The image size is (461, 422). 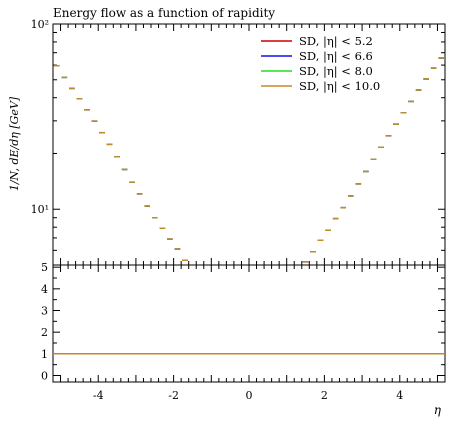 I want to click on ratio-y-tick-label: 3, so click(x=44, y=311).